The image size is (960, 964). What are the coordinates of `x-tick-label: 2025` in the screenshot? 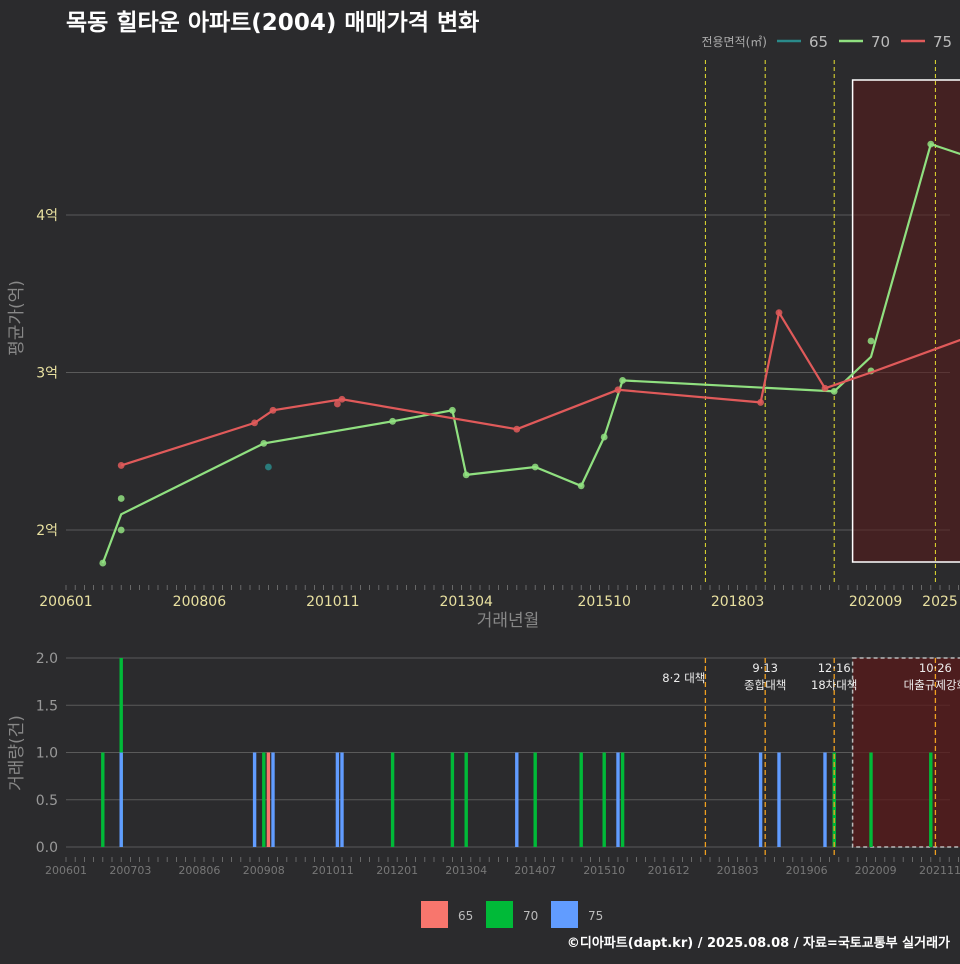 It's located at (940, 602).